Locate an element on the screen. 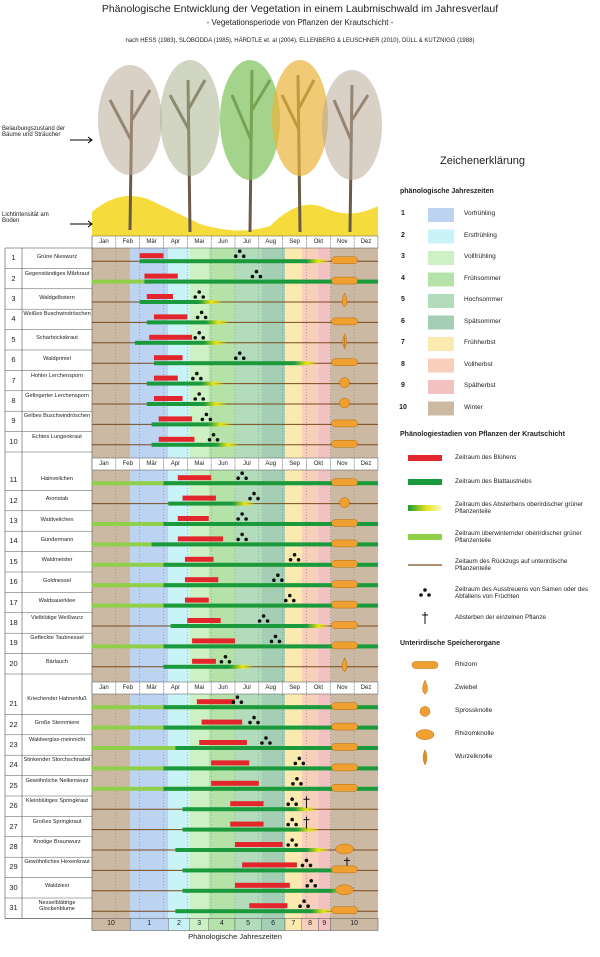 Image resolution: width=600 pixels, height=957 pixels. species-name: Vielblütige Weißwurz is located at coordinates (57, 618).